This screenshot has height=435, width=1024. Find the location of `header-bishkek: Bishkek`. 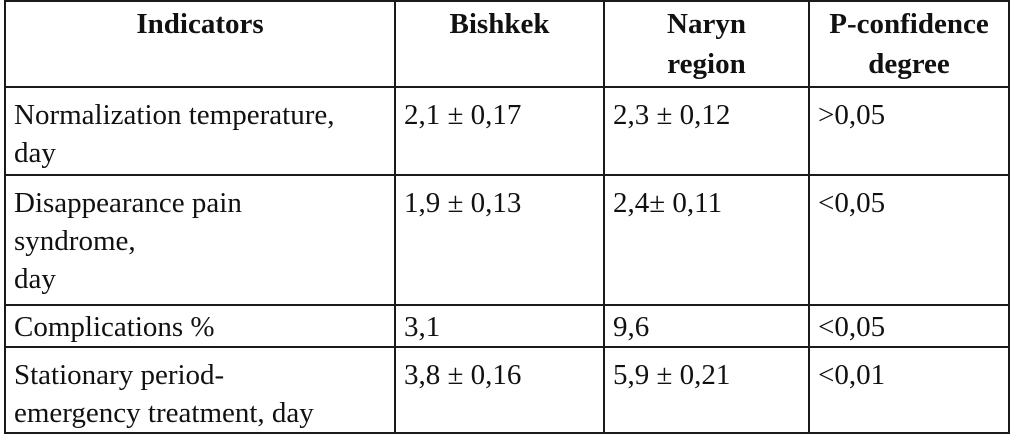

header-bishkek: Bishkek is located at coordinates (499, 44).